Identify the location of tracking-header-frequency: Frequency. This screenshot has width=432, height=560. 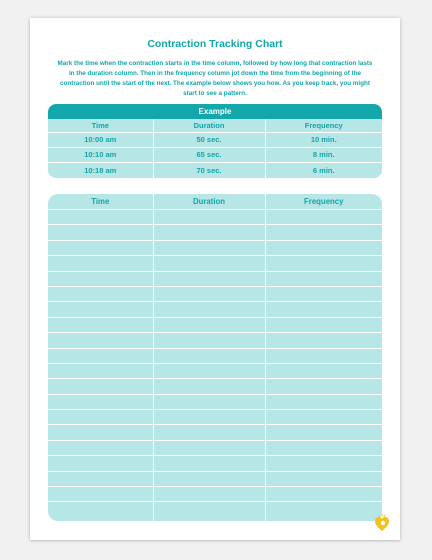
(323, 202).